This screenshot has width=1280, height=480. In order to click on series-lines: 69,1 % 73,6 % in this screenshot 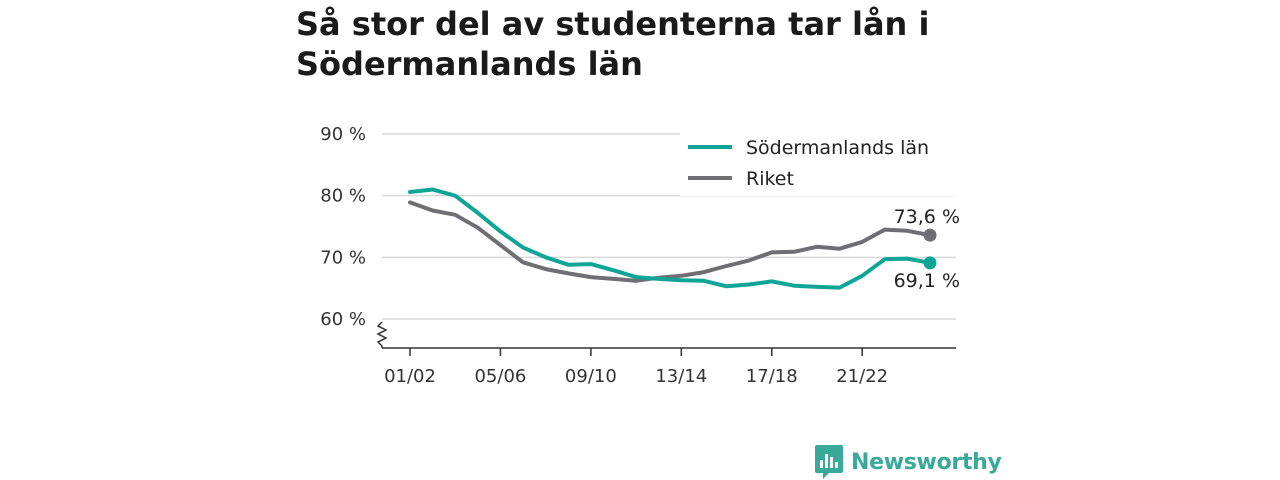, I will do `click(684, 239)`.